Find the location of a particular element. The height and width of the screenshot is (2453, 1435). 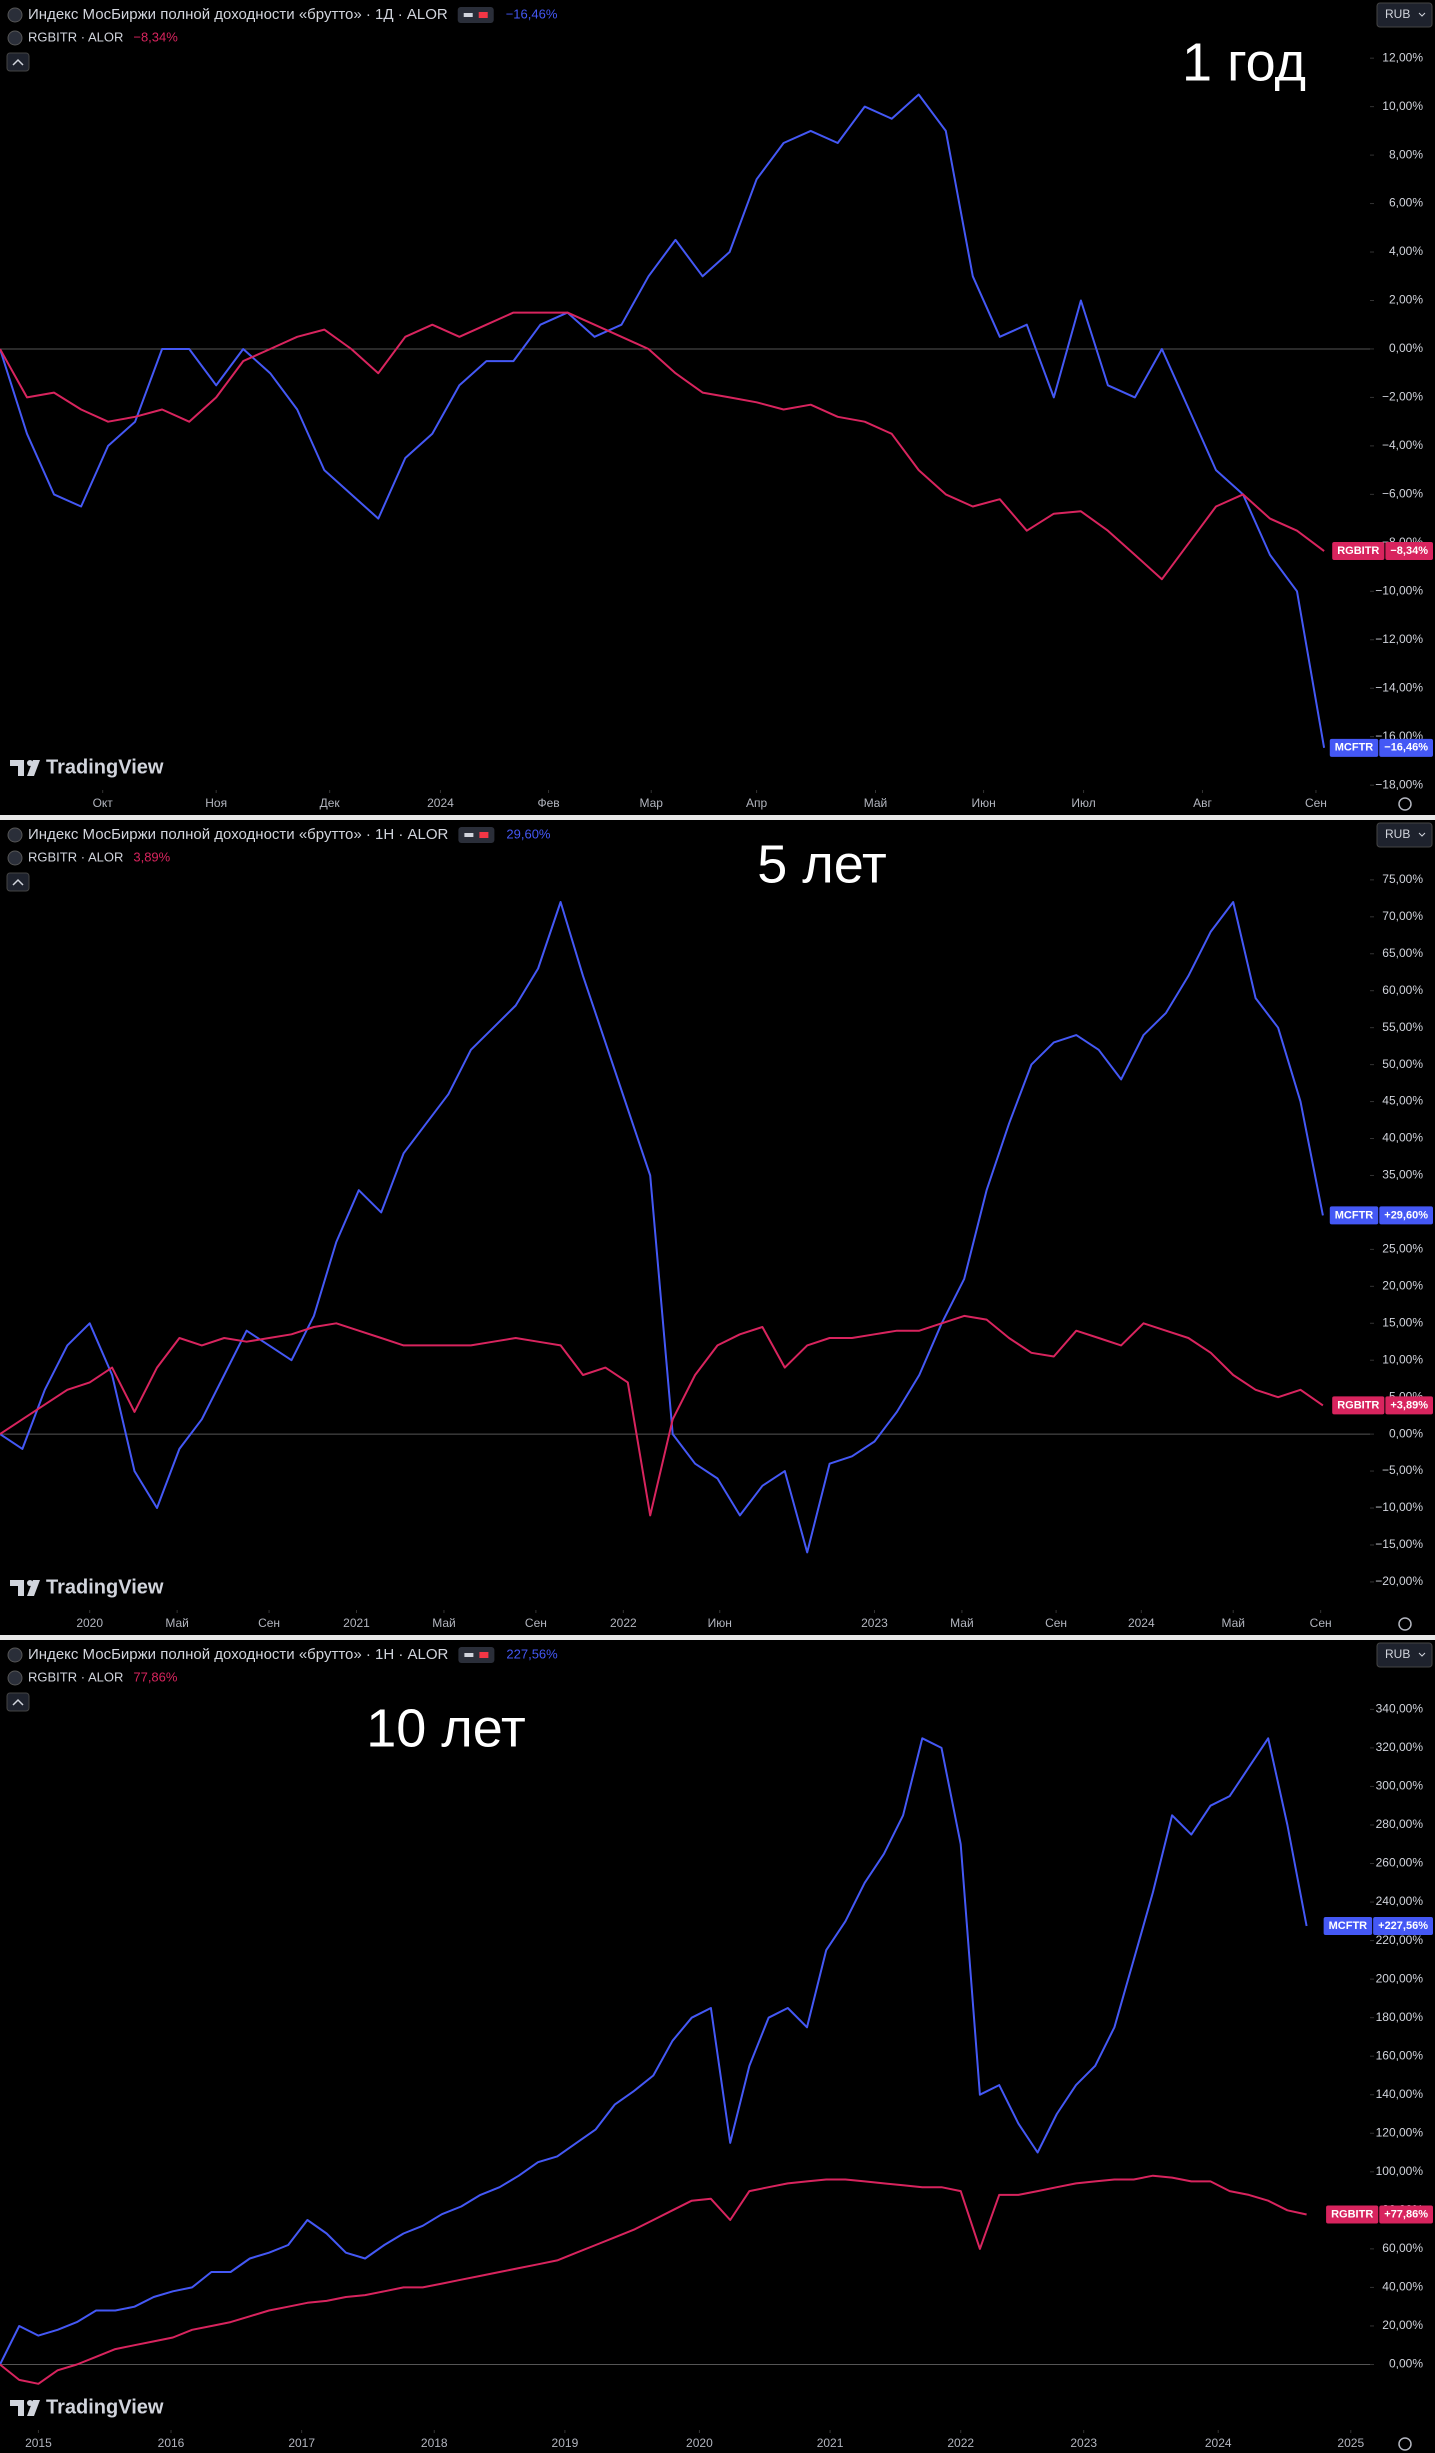

price-tag-value: +3,89% is located at coordinates (1409, 1405).